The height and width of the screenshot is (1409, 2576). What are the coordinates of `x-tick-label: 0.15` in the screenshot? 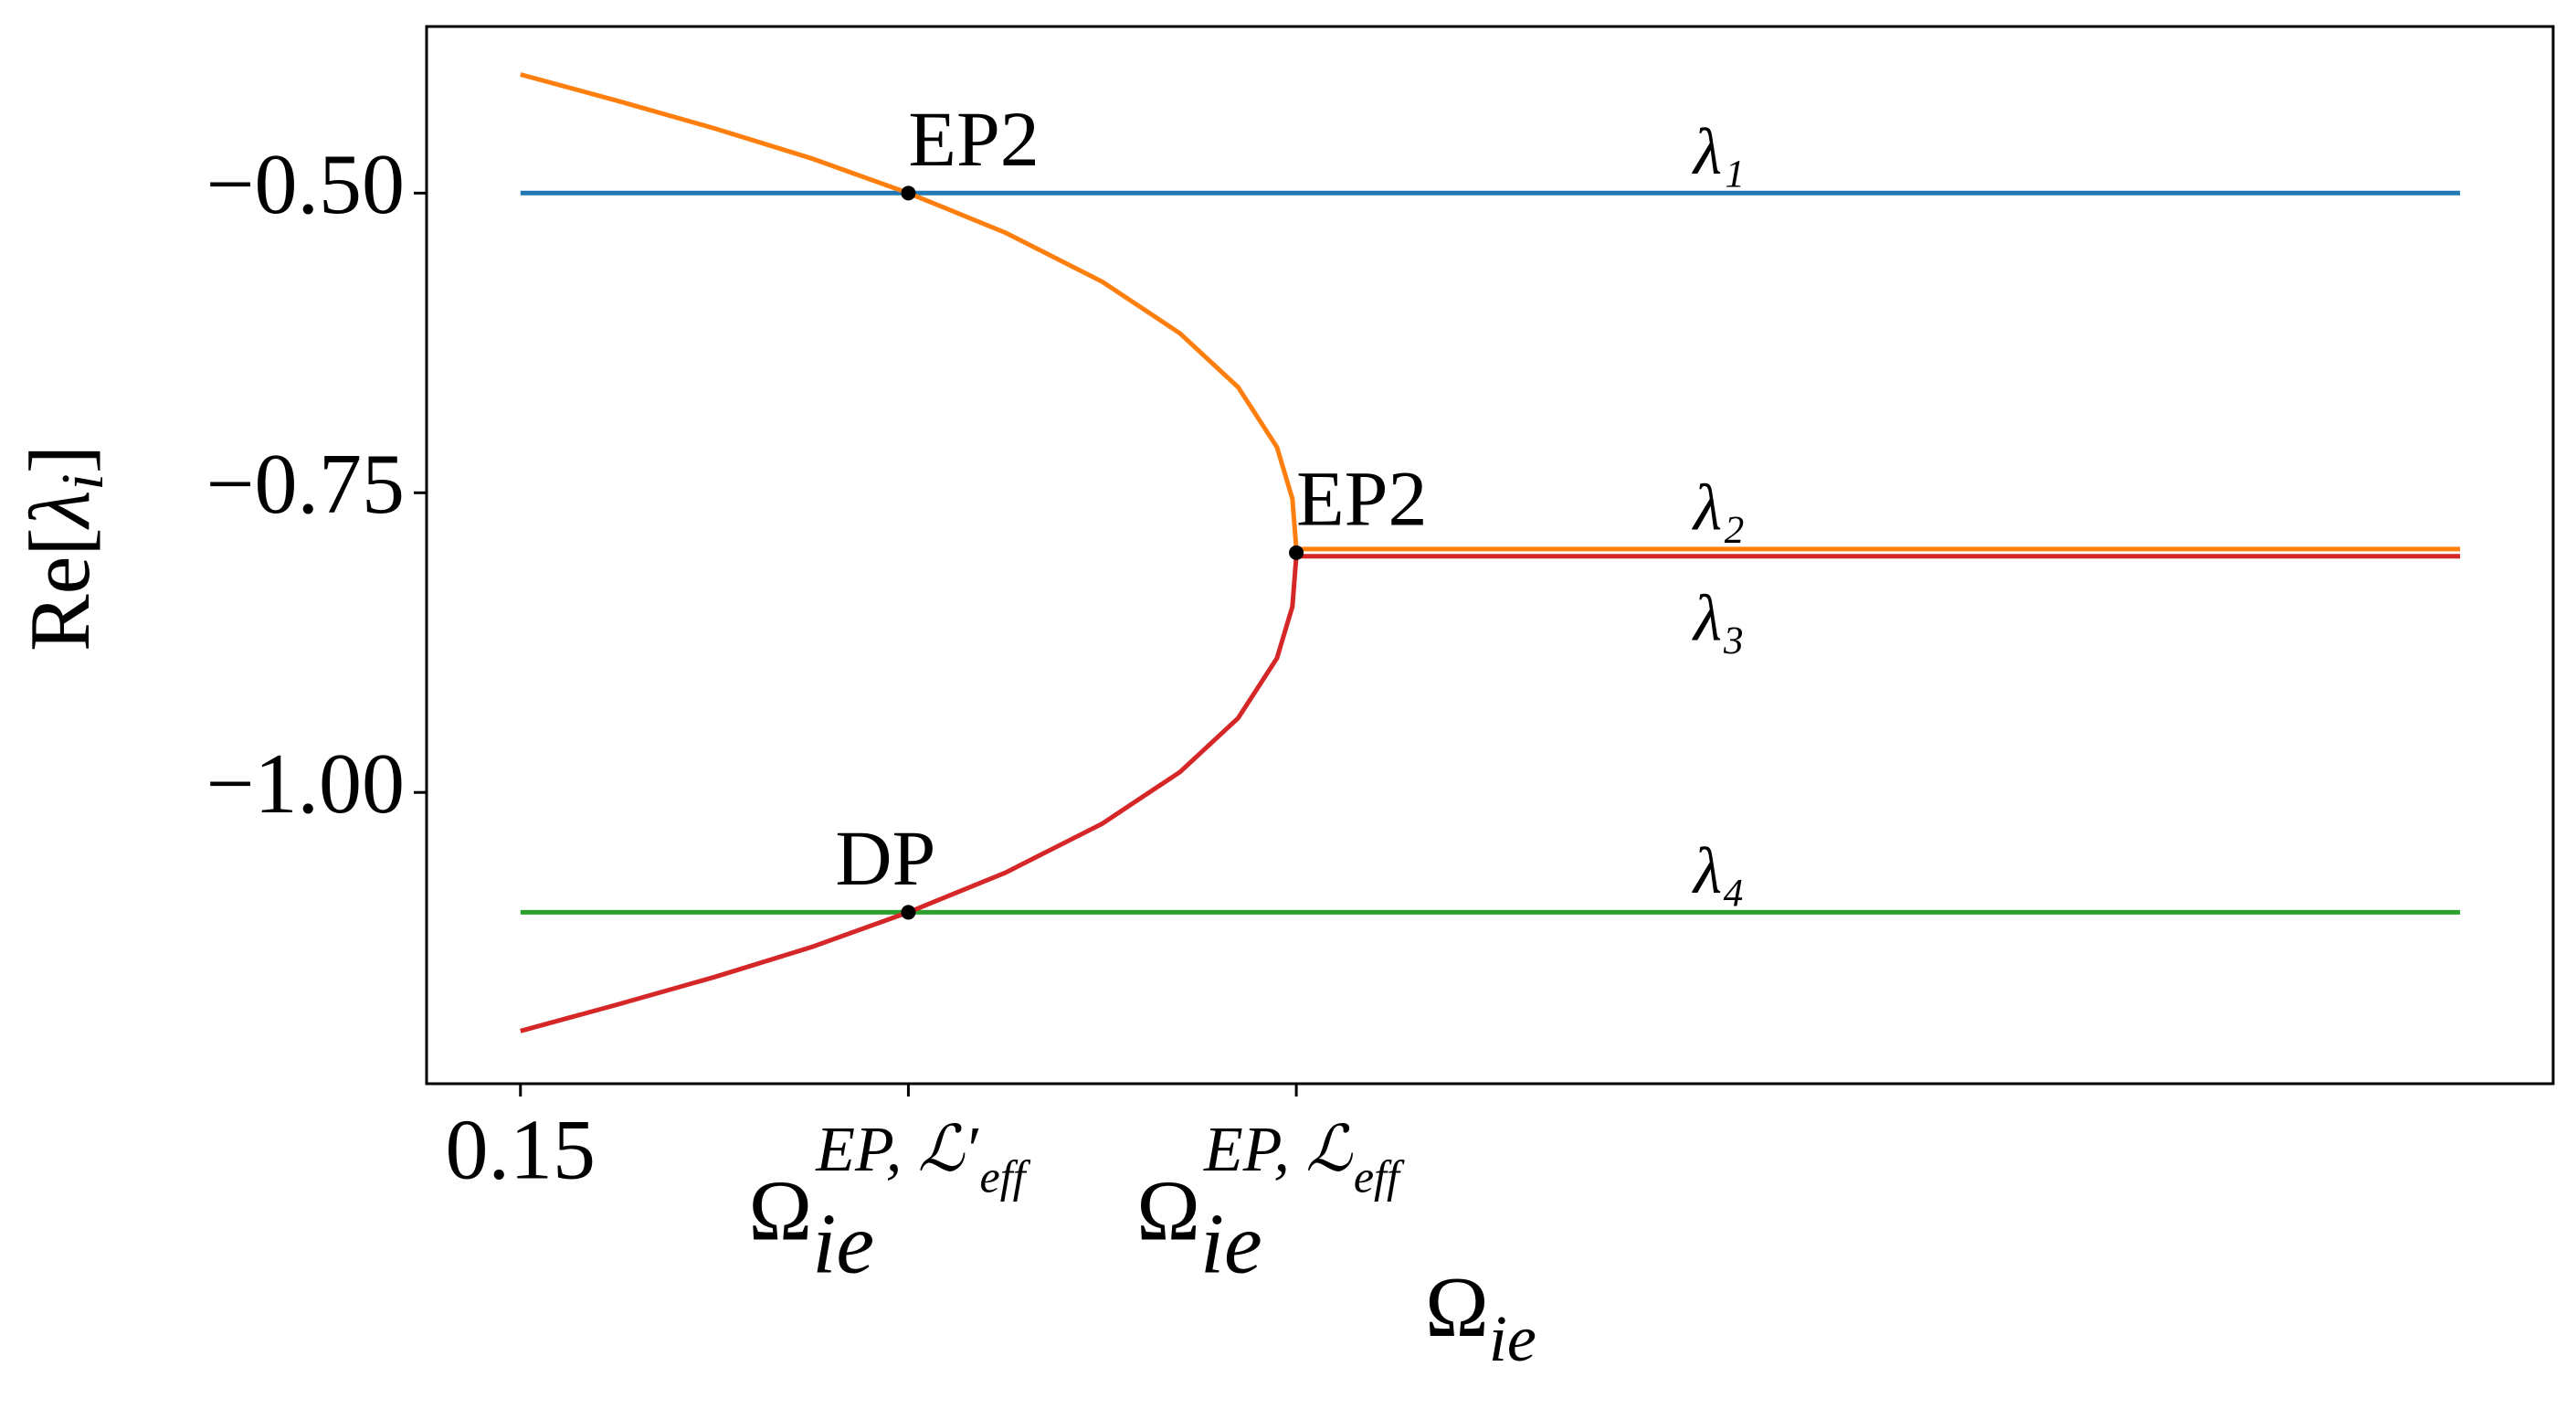 It's located at (521, 1150).